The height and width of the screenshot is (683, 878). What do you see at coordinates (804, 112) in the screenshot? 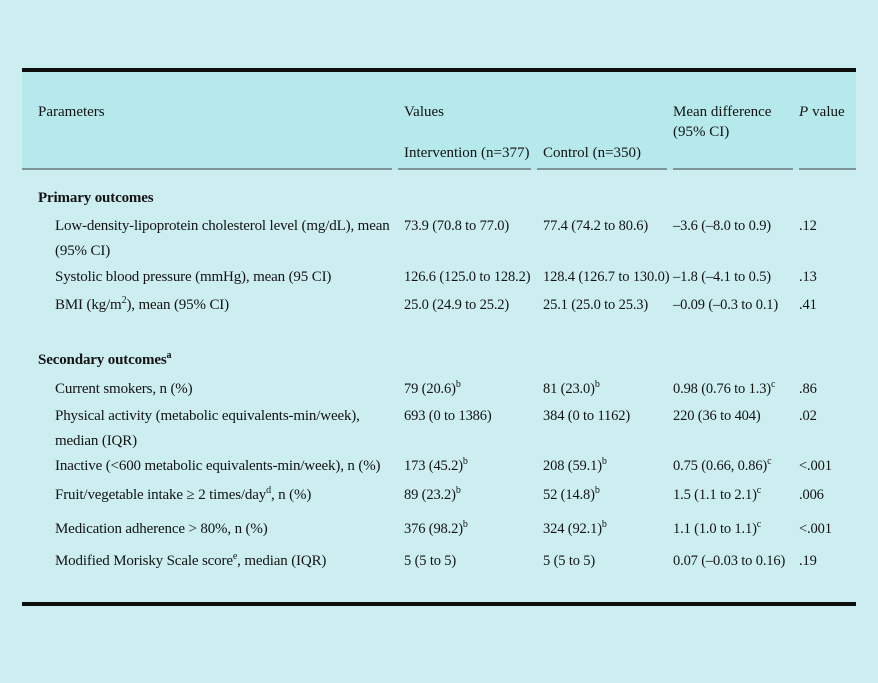
I see `p-value-italic-p: P` at bounding box center [804, 112].